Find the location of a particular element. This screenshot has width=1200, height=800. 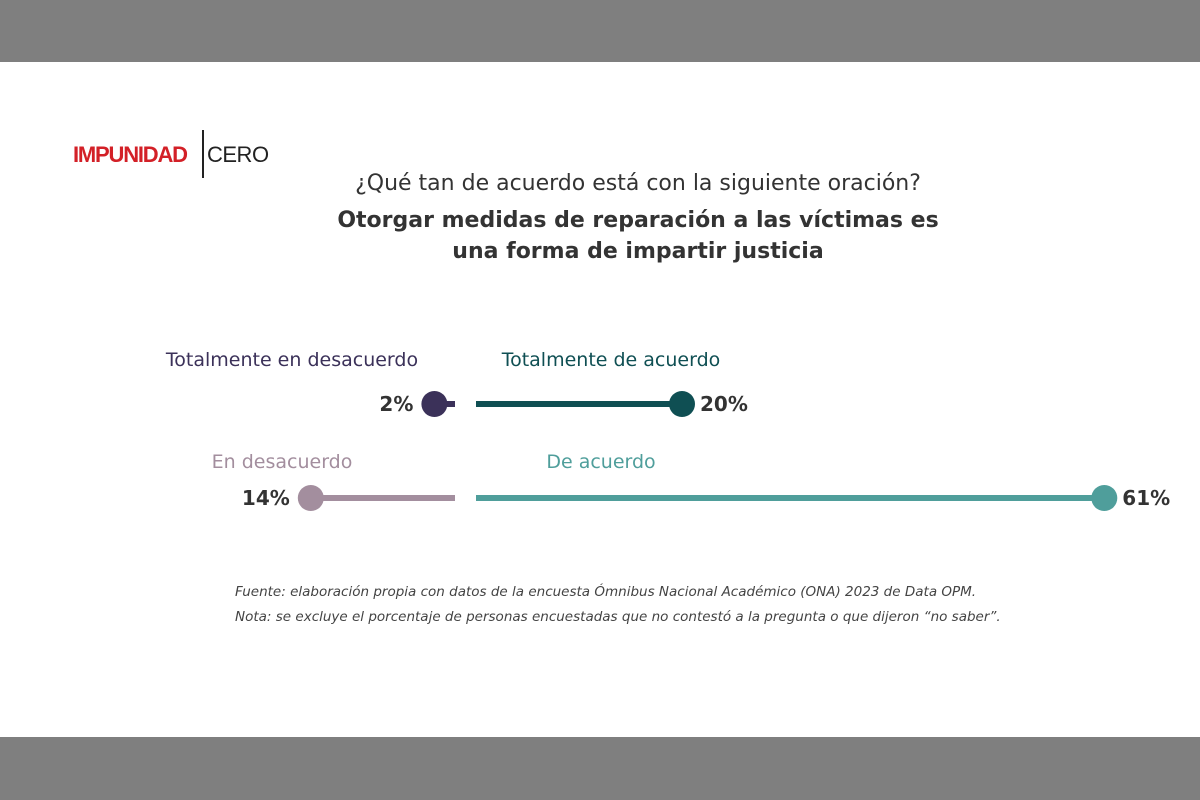

value-label-de-acuerdo: 61% is located at coordinates (1146, 498).